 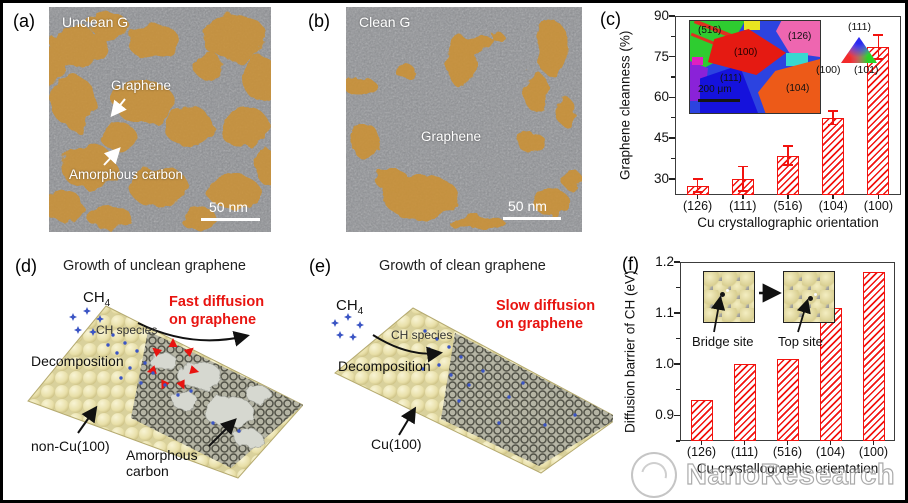 I want to click on amorphous-carbon-blobs, so click(x=210, y=399).